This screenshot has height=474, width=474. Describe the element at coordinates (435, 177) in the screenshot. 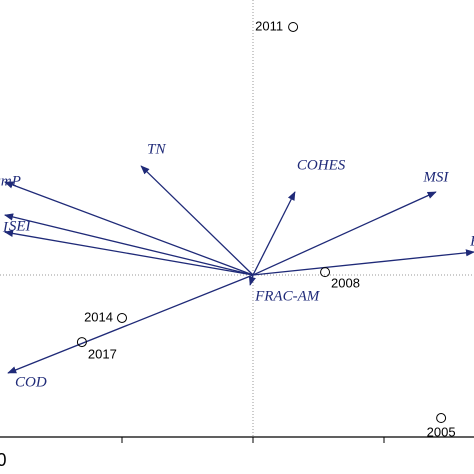

I see `arrow-label: MSI` at that location.